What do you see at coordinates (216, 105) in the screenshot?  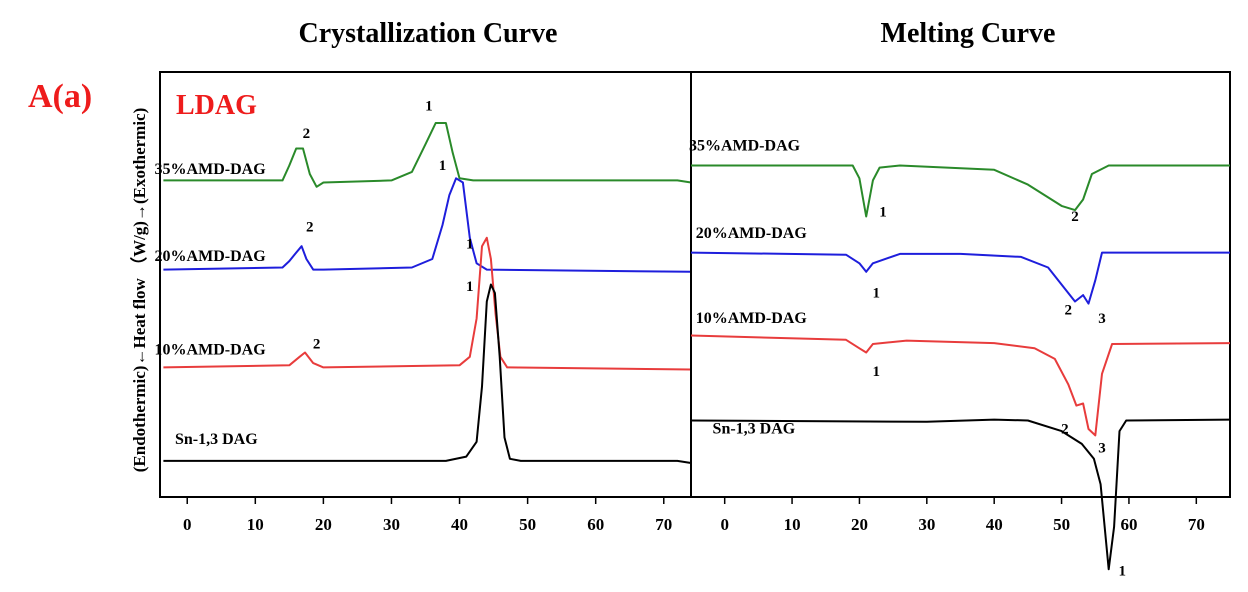 I see `ldag-label: LDAG` at bounding box center [216, 105].